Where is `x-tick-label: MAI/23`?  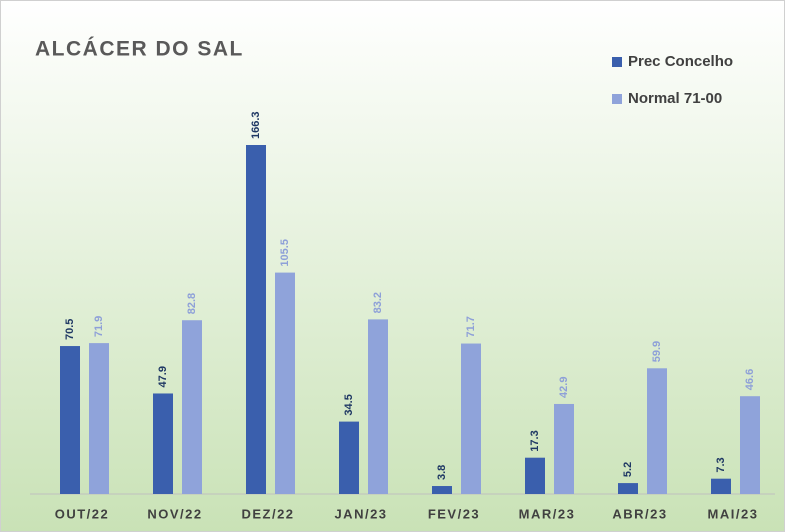
x-tick-label: MAI/23 is located at coordinates (733, 513).